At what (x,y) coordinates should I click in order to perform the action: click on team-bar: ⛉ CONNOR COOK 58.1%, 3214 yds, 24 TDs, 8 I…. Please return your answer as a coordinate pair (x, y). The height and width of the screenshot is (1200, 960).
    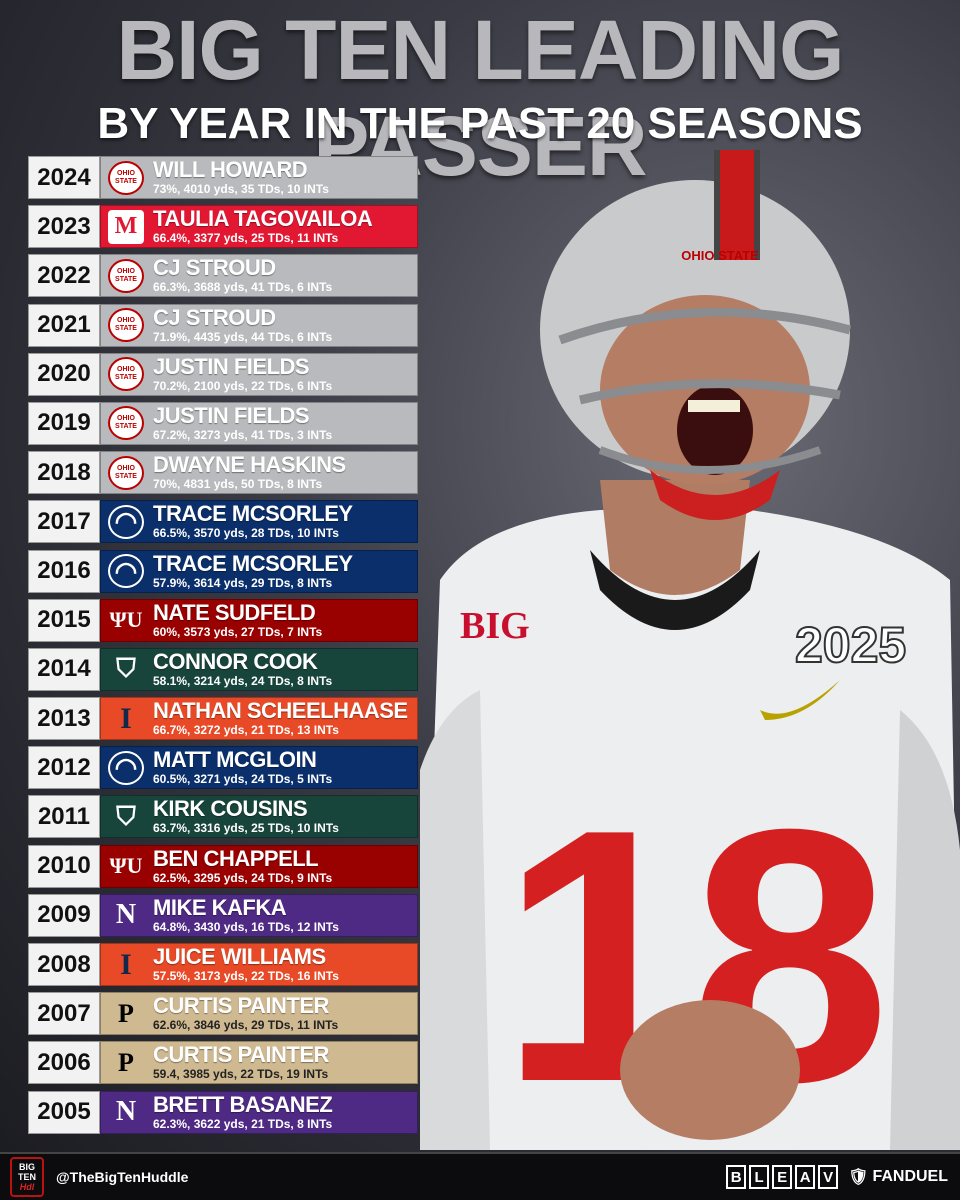
    Looking at the image, I should click on (259, 669).